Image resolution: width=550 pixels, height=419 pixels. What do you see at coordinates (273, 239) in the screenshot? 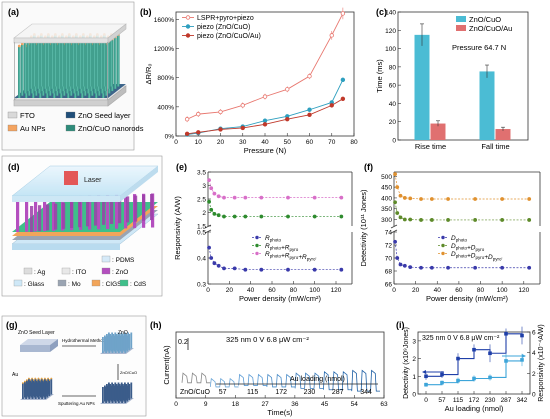
I see `legend-label: Rphoto` at bounding box center [273, 239].